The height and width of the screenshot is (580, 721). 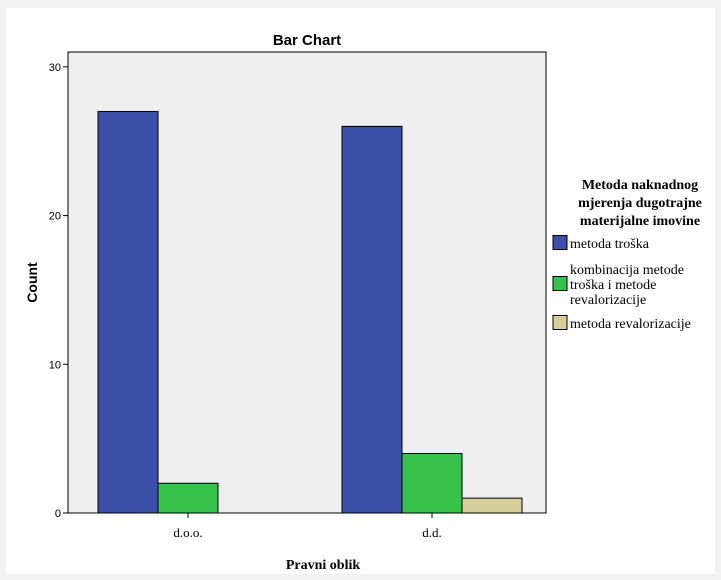 What do you see at coordinates (55, 365) in the screenshot?
I see `y-tick-label-1: 10` at bounding box center [55, 365].